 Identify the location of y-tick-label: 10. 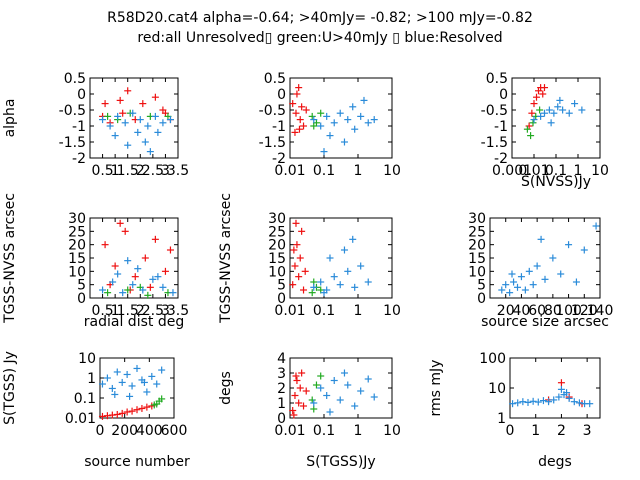
(477, 272).